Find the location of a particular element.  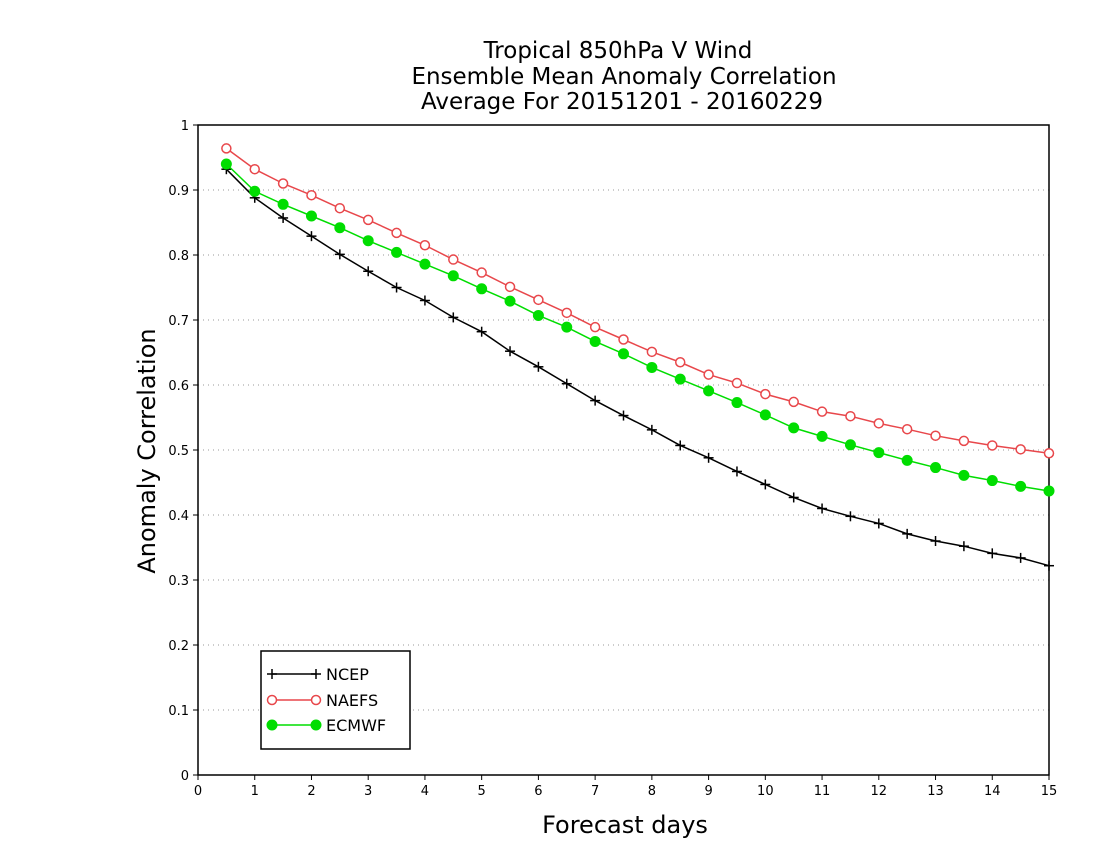

chart-title-line-3: Average For 20151201 - 20160229 is located at coordinates (622, 102).